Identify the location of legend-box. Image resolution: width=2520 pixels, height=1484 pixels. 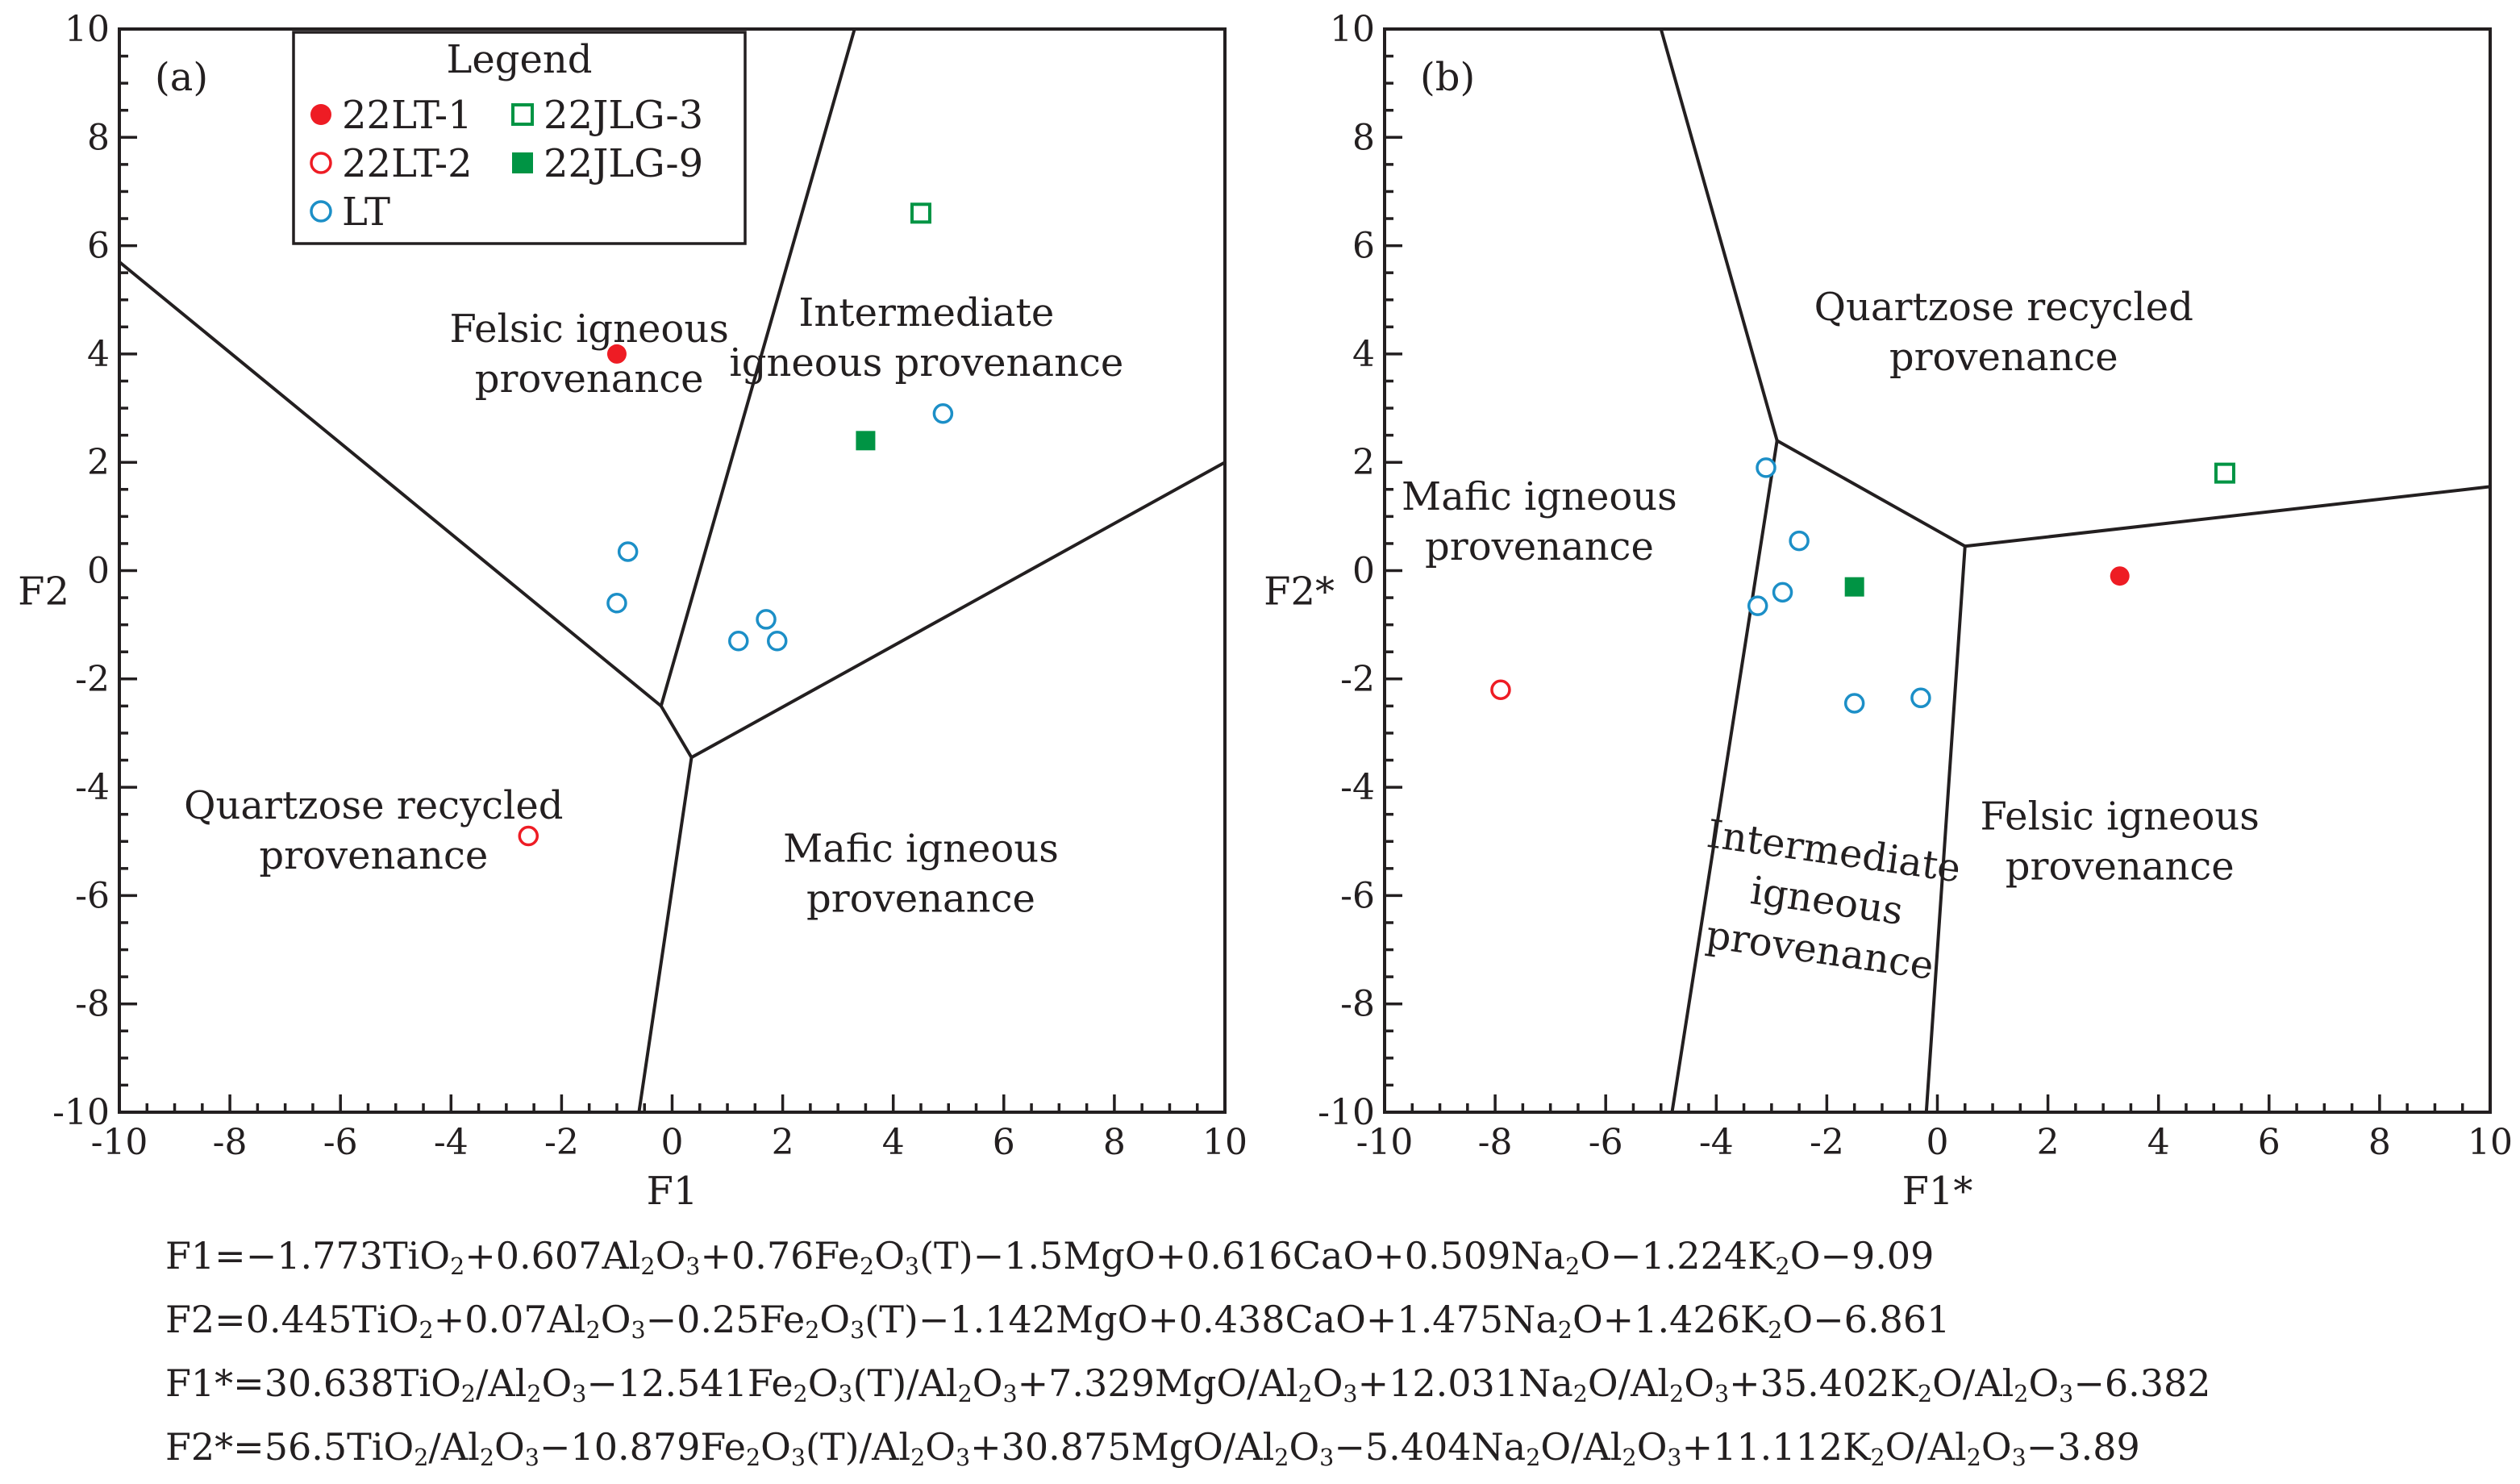
(519, 138).